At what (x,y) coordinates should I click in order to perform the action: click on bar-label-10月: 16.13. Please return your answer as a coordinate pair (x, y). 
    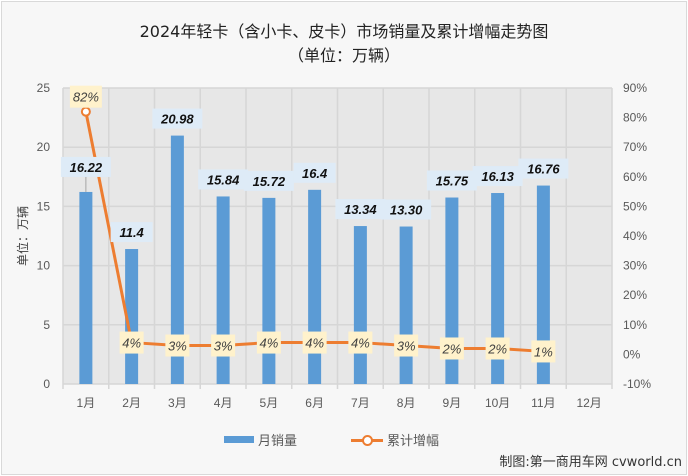
    Looking at the image, I should click on (497, 176).